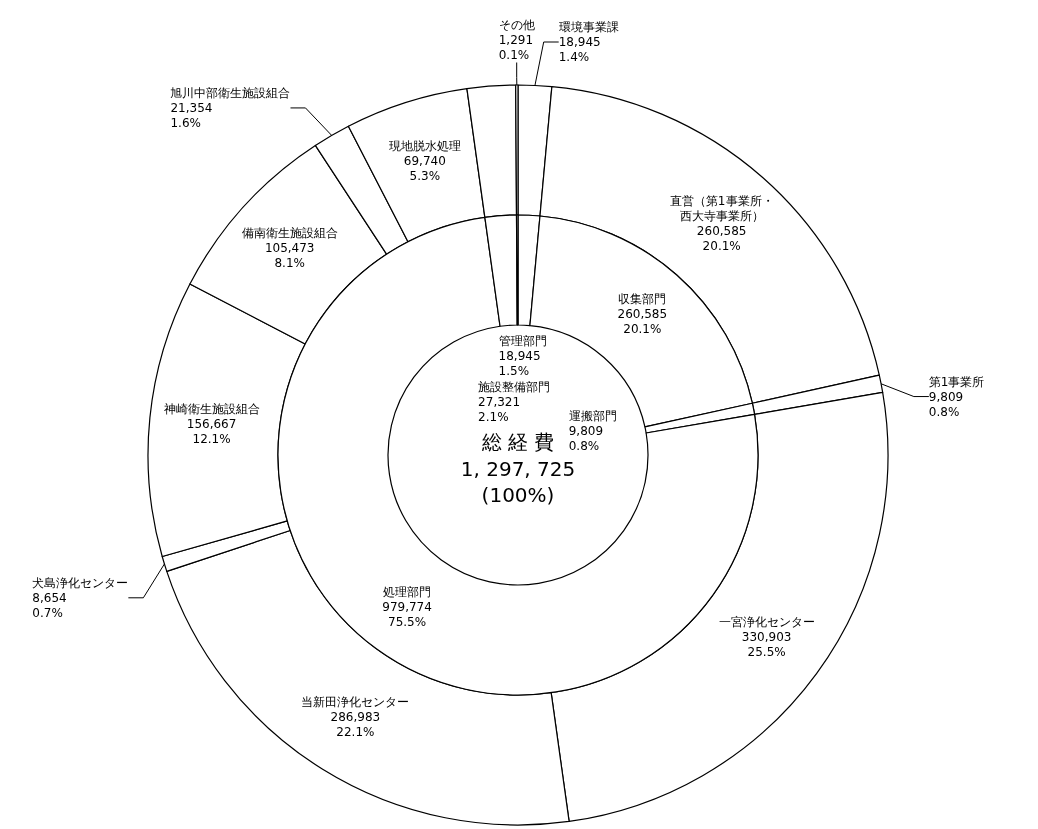 This screenshot has height=829, width=1038. What do you see at coordinates (766, 644) in the screenshot?
I see `data-label: 330,903 25.5%` at bounding box center [766, 644].